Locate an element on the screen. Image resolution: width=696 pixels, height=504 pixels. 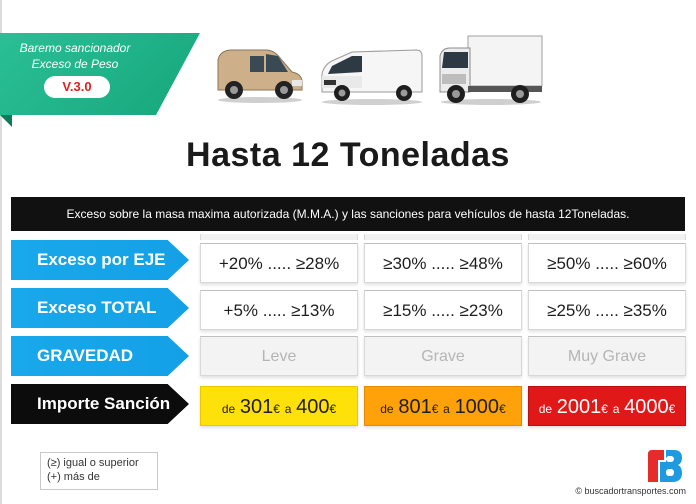
van-small-icon is located at coordinates (260, 76).